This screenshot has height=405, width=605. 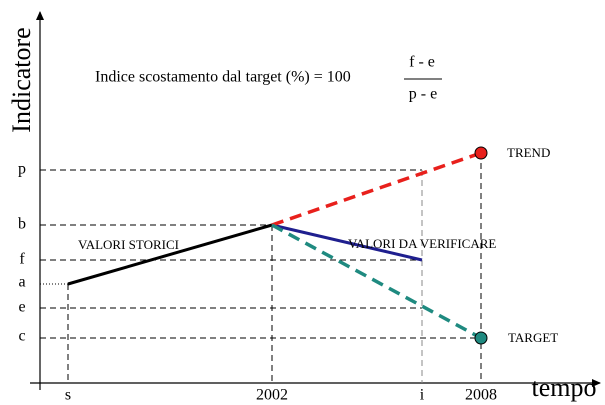 What do you see at coordinates (528, 152) in the screenshot?
I see `trend-label: TREND` at bounding box center [528, 152].